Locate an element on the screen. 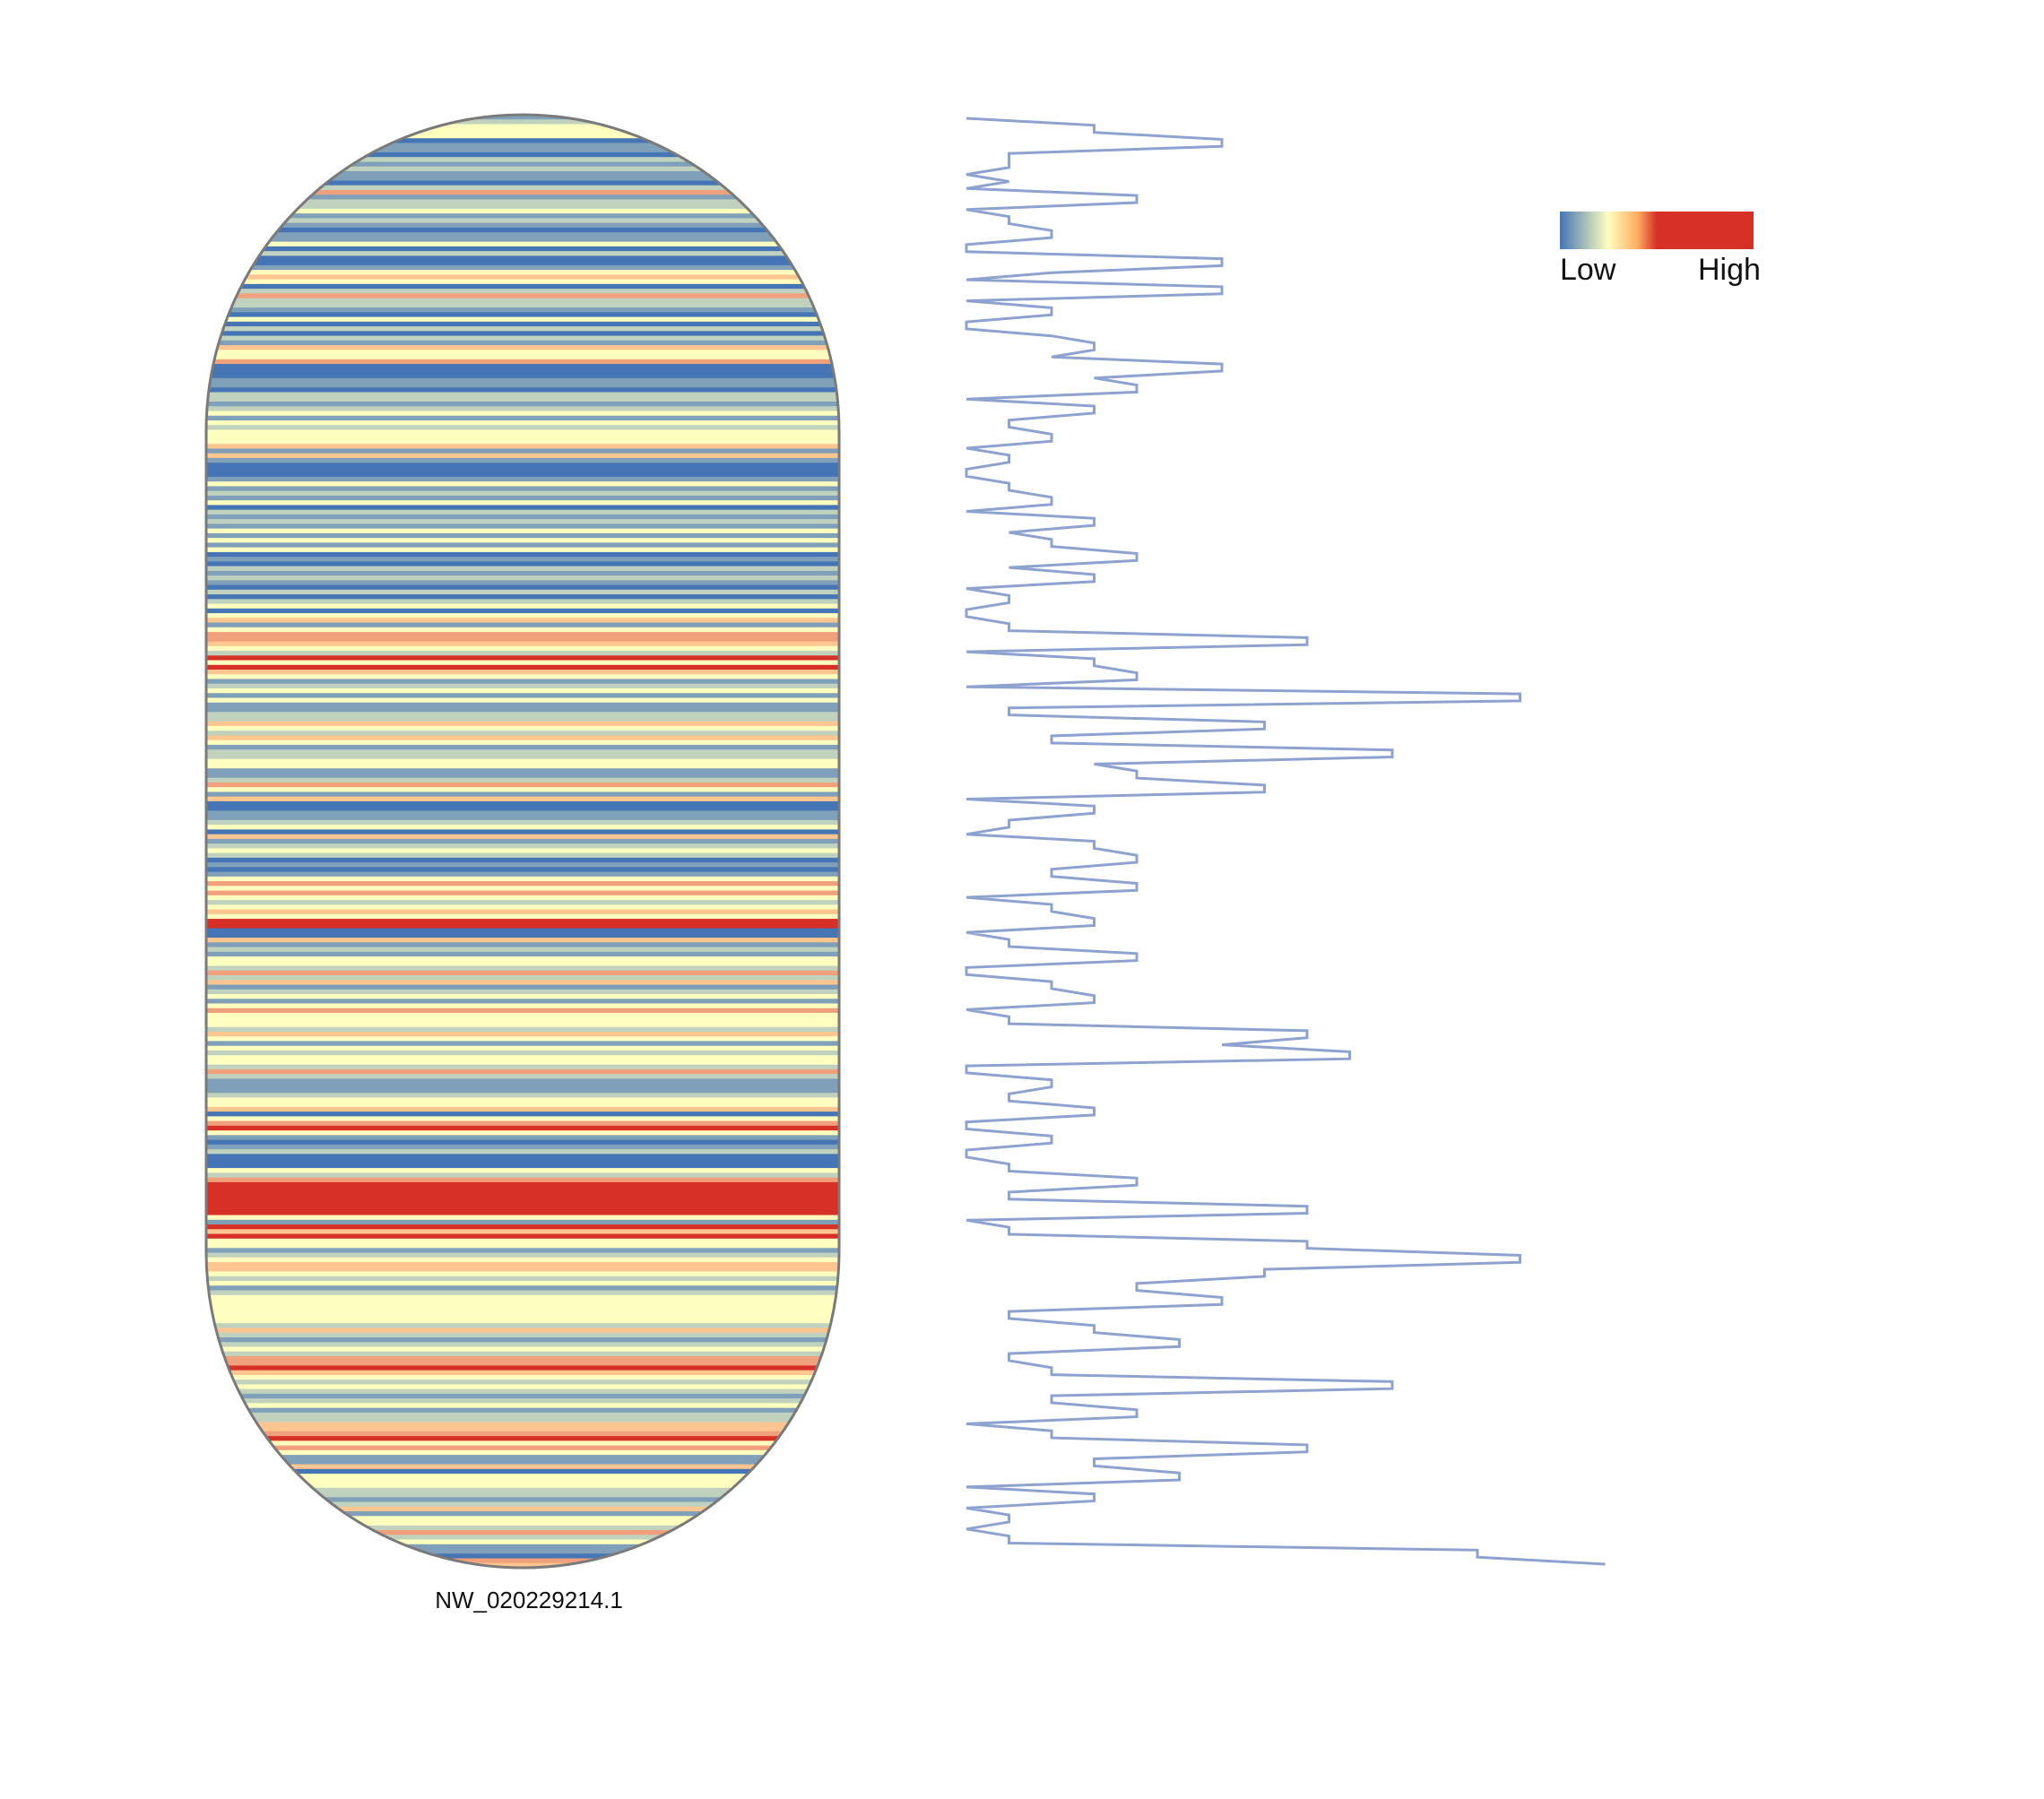 The width and height of the screenshot is (2044, 1799). color-scale-legend is located at coordinates (1657, 230).